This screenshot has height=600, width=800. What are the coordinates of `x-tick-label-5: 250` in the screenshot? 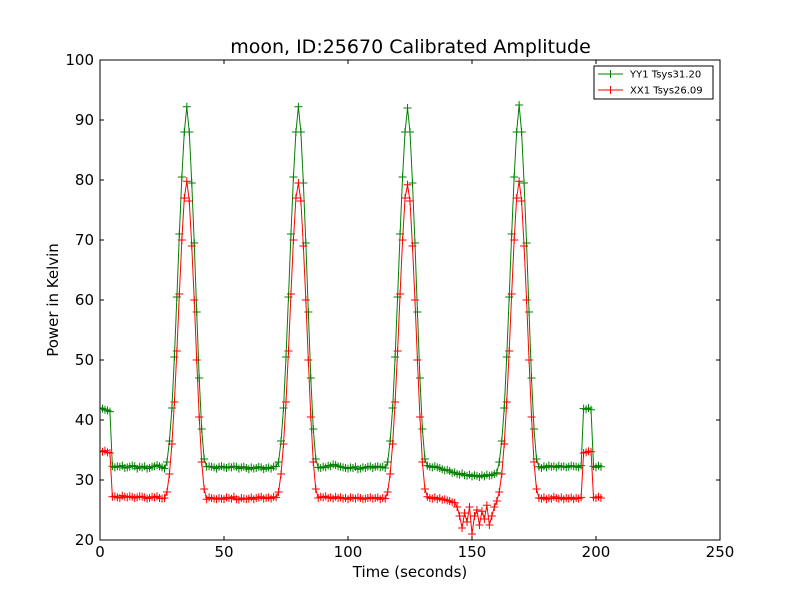 It's located at (720, 552).